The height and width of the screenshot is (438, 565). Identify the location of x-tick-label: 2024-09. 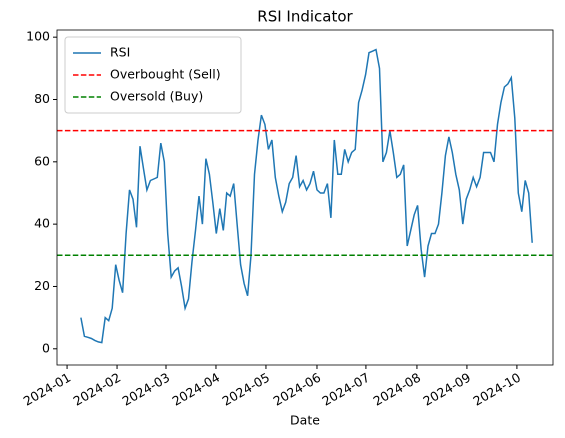
(446, 389).